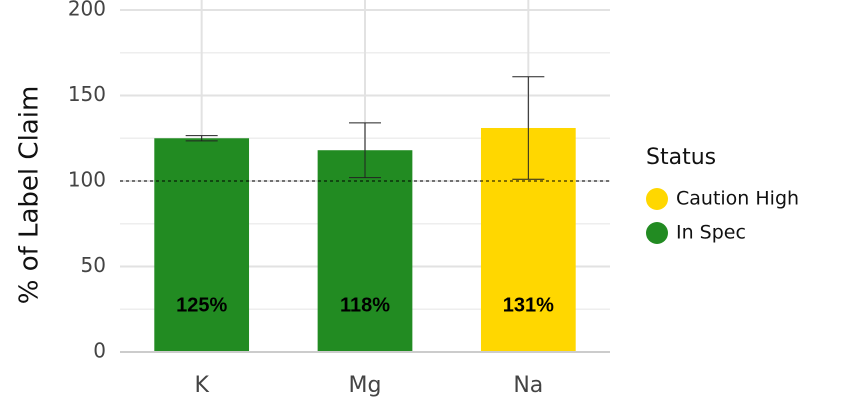 The height and width of the screenshot is (408, 851). What do you see at coordinates (99, 351) in the screenshot?
I see `y-tick-label: 0` at bounding box center [99, 351].